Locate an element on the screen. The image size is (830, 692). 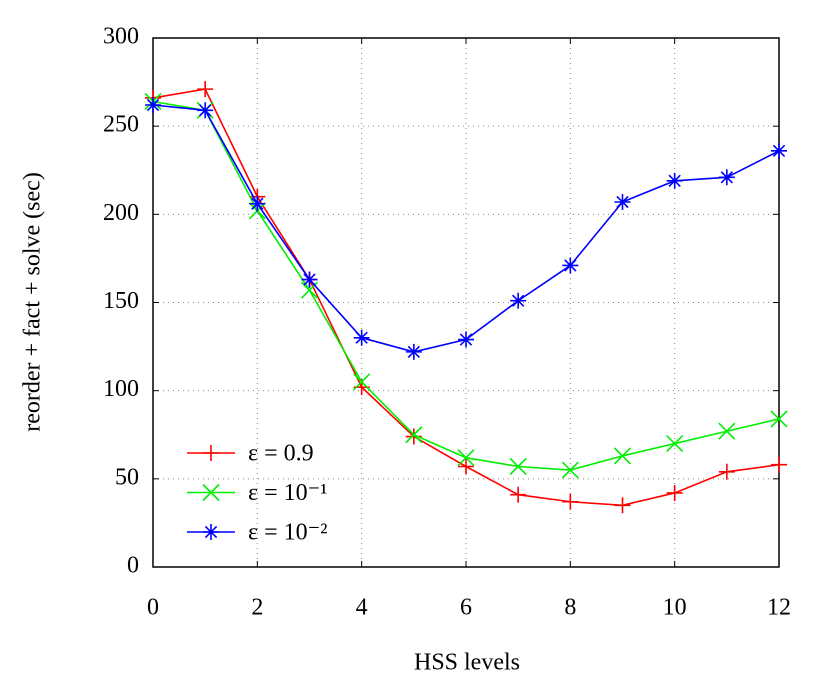
x-axis-label: HSS levels is located at coordinates (467, 663).